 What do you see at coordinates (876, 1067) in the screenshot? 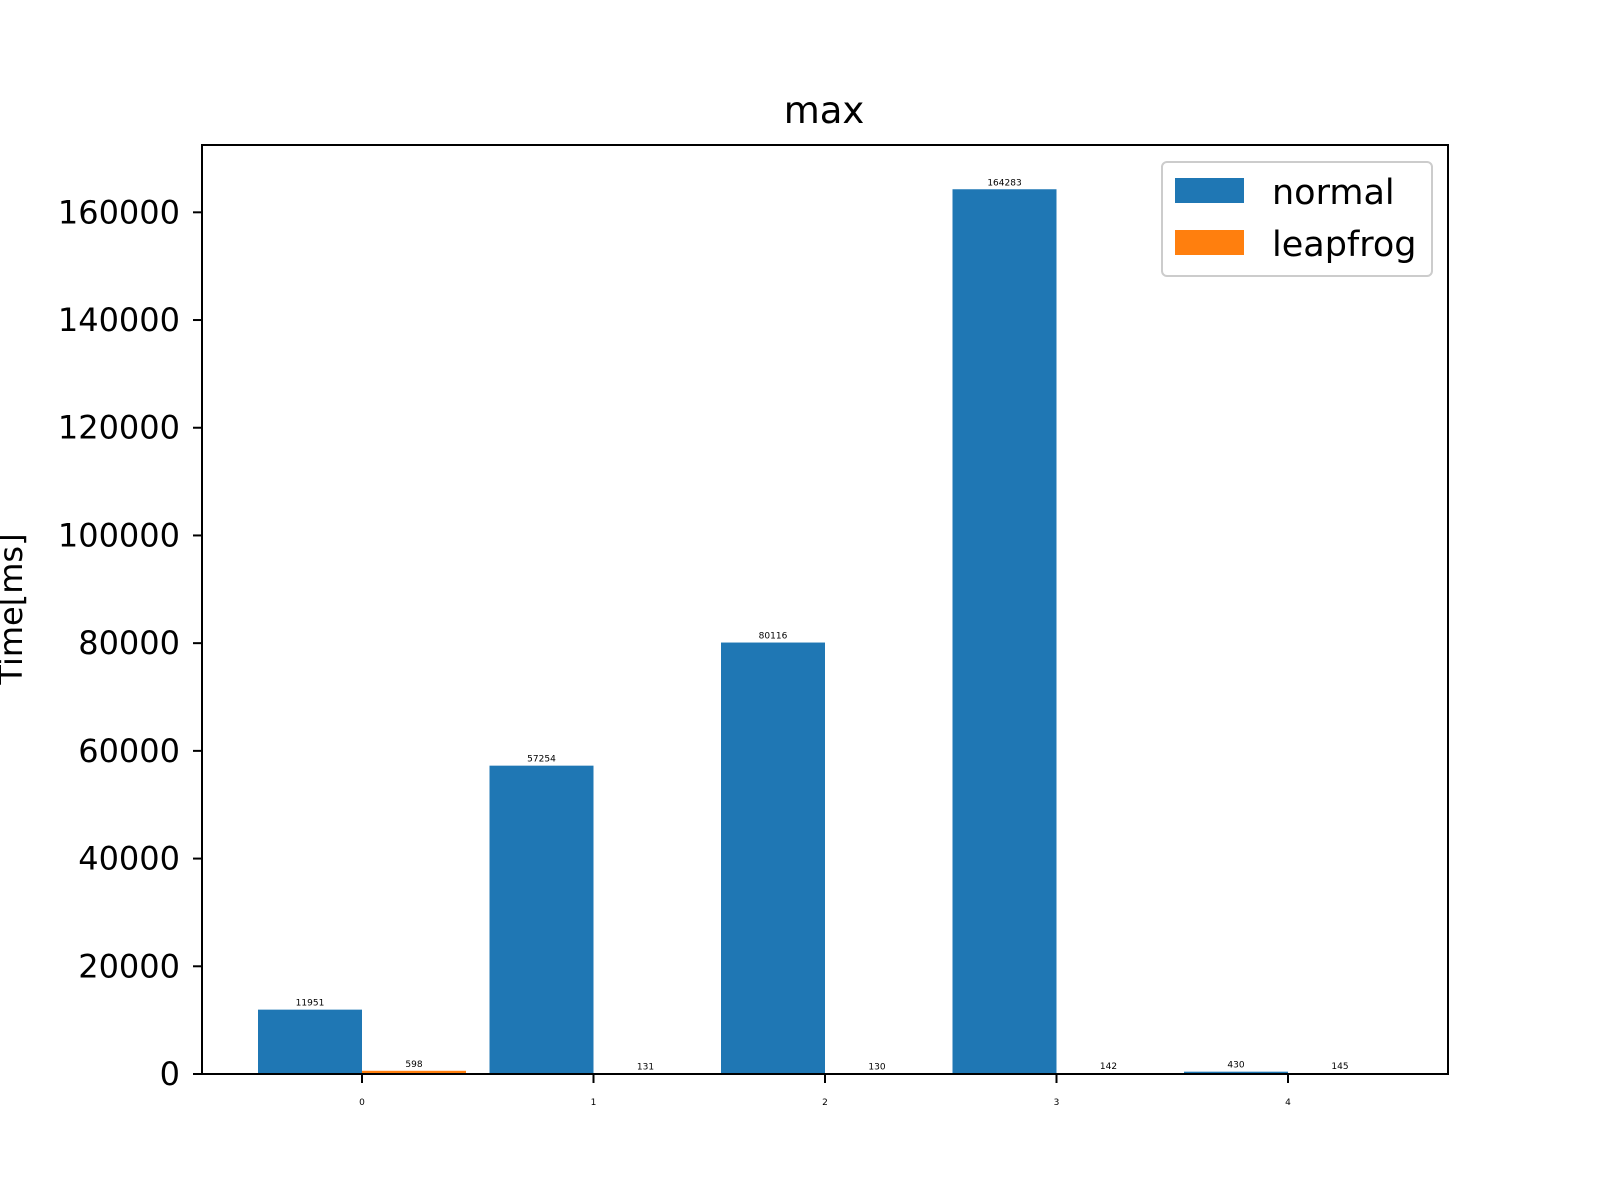
I see `bar-value-label-leapfrog-2: 130` at bounding box center [876, 1067].